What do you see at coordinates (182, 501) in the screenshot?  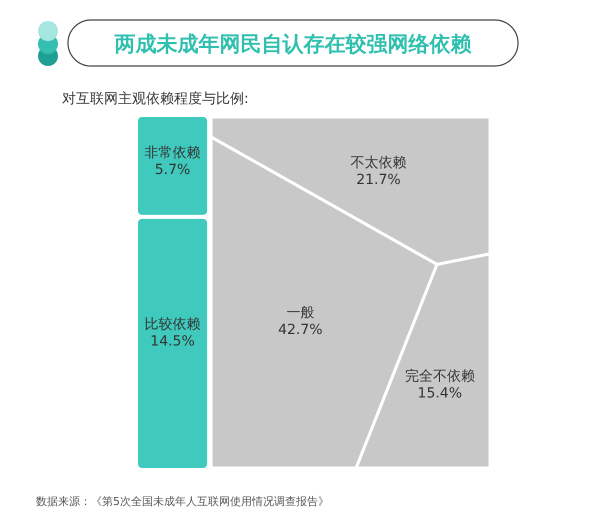 I see `source-note: 数据来源：《第5次全国未成年人互联网使用情况调查报告》` at bounding box center [182, 501].